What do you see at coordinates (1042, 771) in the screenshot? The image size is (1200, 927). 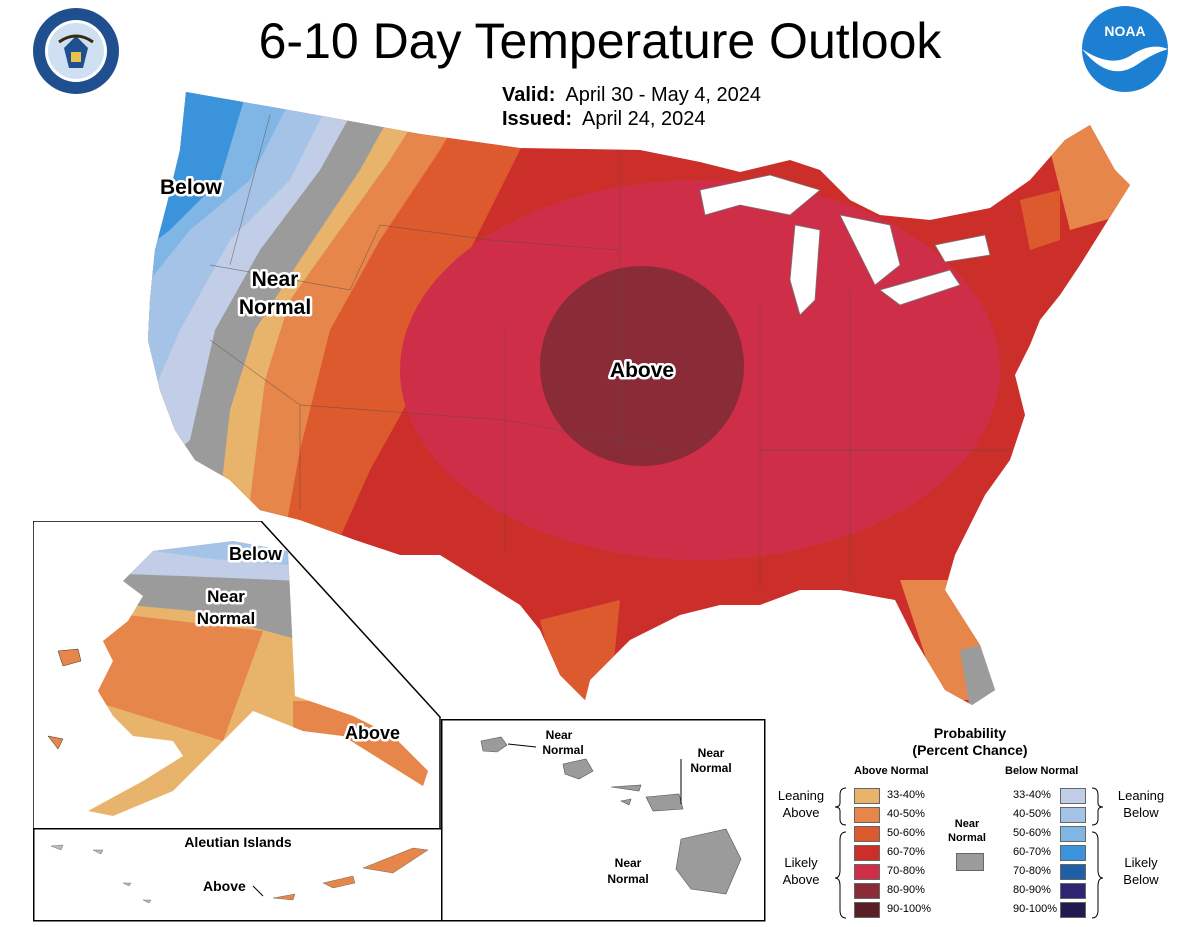 I see `legend-below-header: Below Normal` at bounding box center [1042, 771].